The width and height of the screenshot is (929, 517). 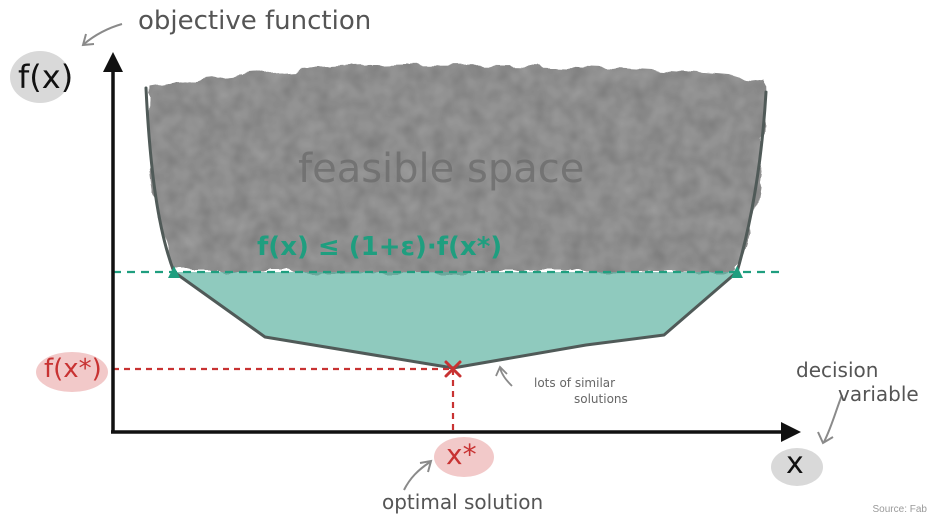 I want to click on x-label-highlight, so click(x=797, y=467).